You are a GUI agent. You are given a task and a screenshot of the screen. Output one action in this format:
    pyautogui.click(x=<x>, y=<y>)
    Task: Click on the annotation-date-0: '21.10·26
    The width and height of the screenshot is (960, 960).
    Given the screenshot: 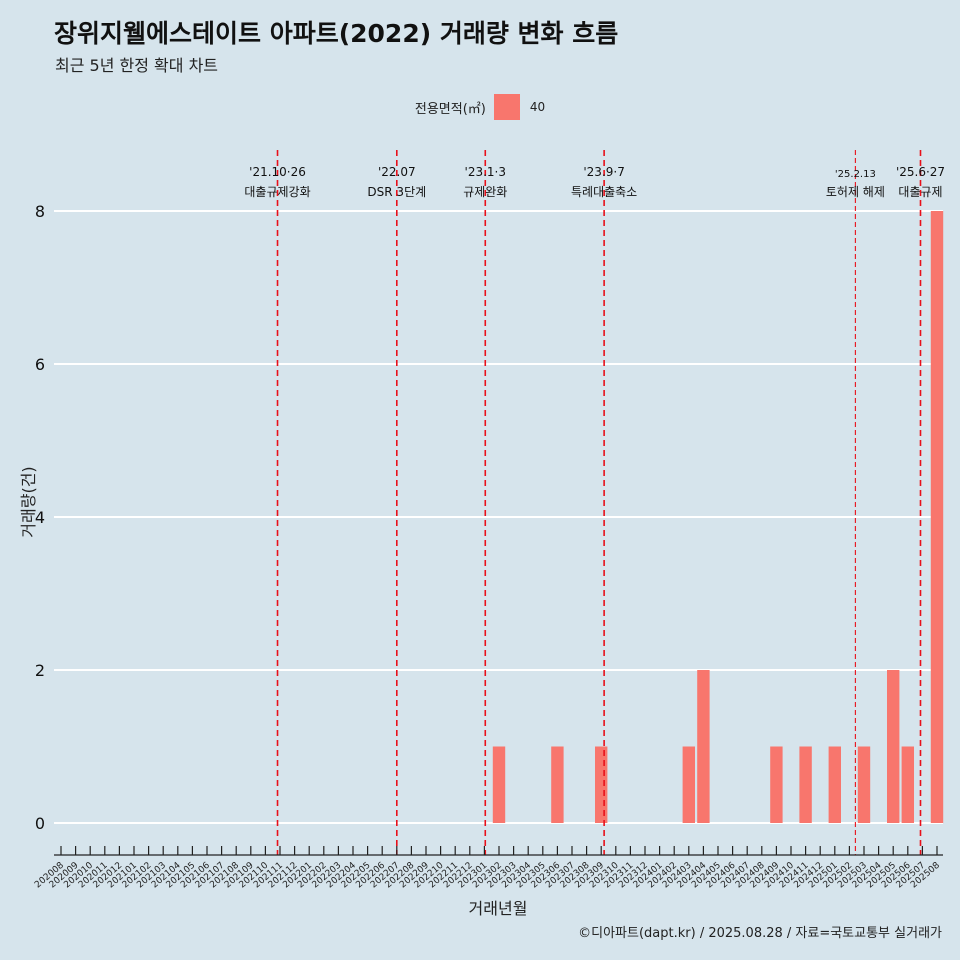 What is the action you would take?
    pyautogui.click(x=277, y=172)
    